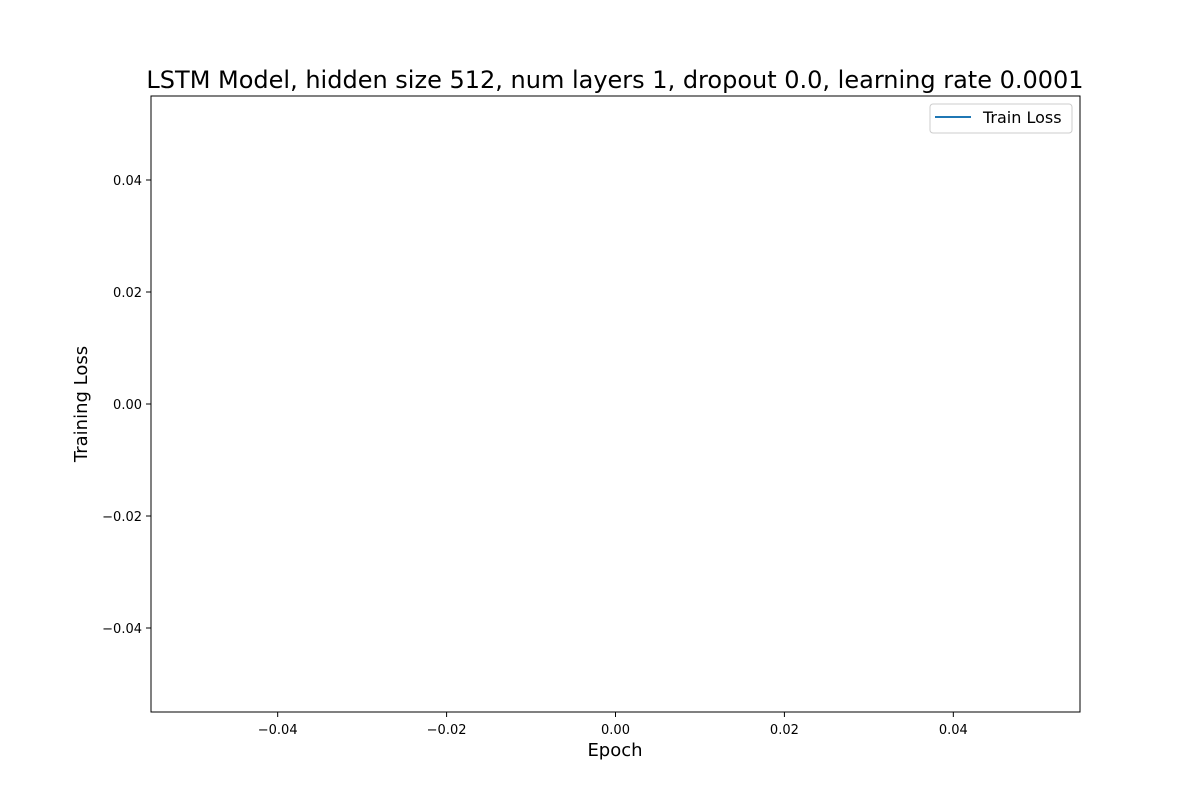 The width and height of the screenshot is (1200, 800). Describe the element at coordinates (122, 517) in the screenshot. I see `y-tick-label: −0.02` at that location.